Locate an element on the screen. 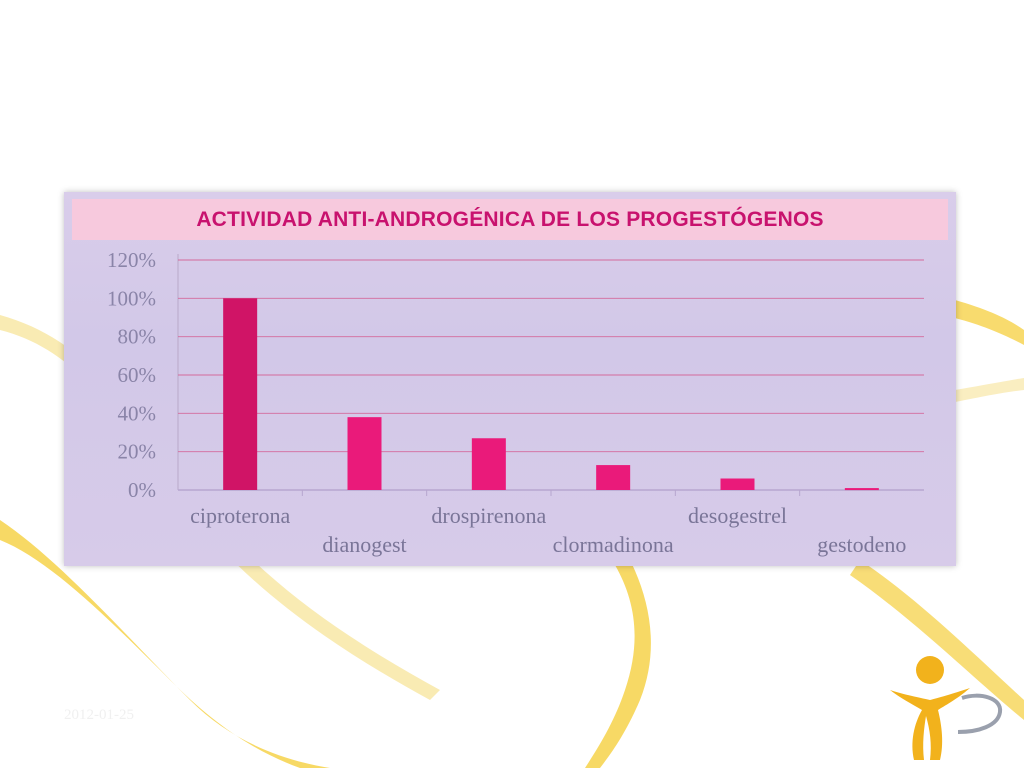 The height and width of the screenshot is (768, 1024). person-figure-logo-icon is located at coordinates (946, 708).